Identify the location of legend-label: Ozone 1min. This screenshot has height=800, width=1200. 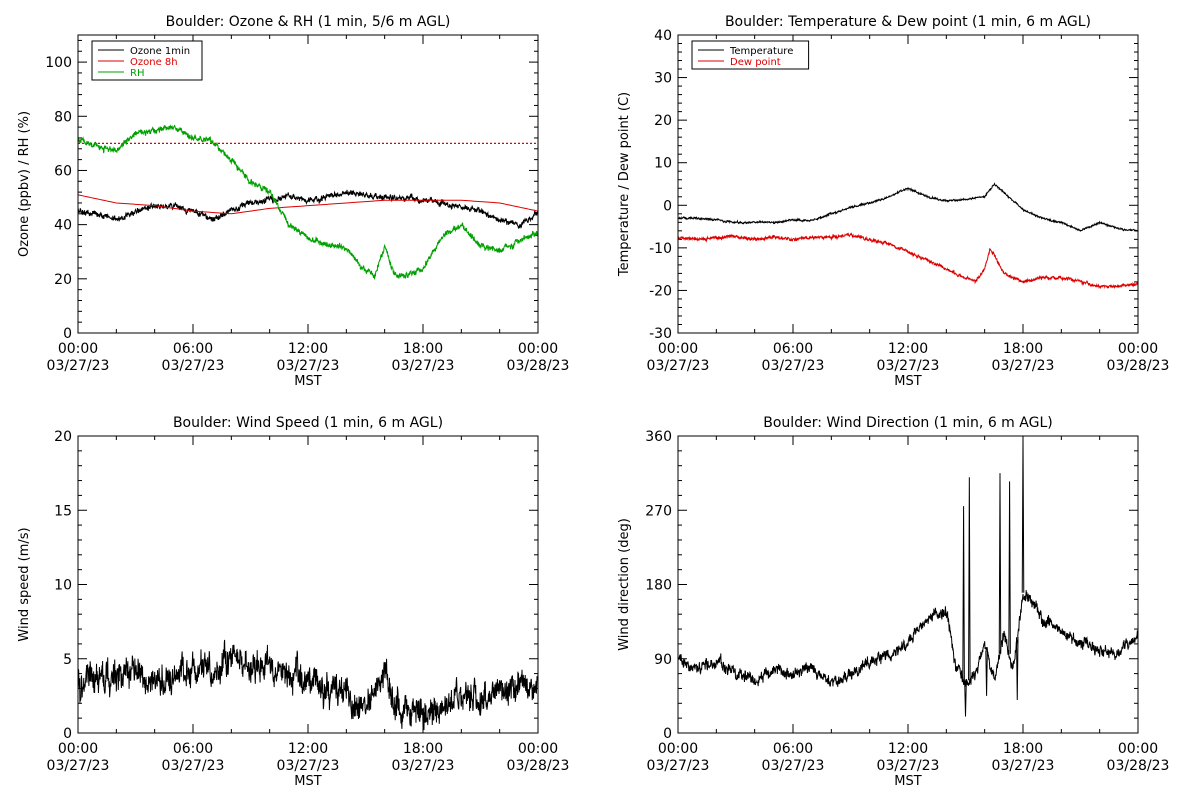
(160, 51).